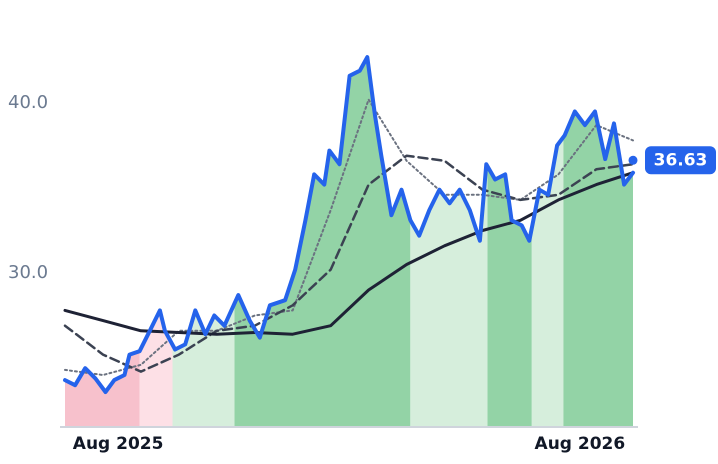  Describe the element at coordinates (28, 102) in the screenshot. I see `y-tick-label: 40.0` at that location.